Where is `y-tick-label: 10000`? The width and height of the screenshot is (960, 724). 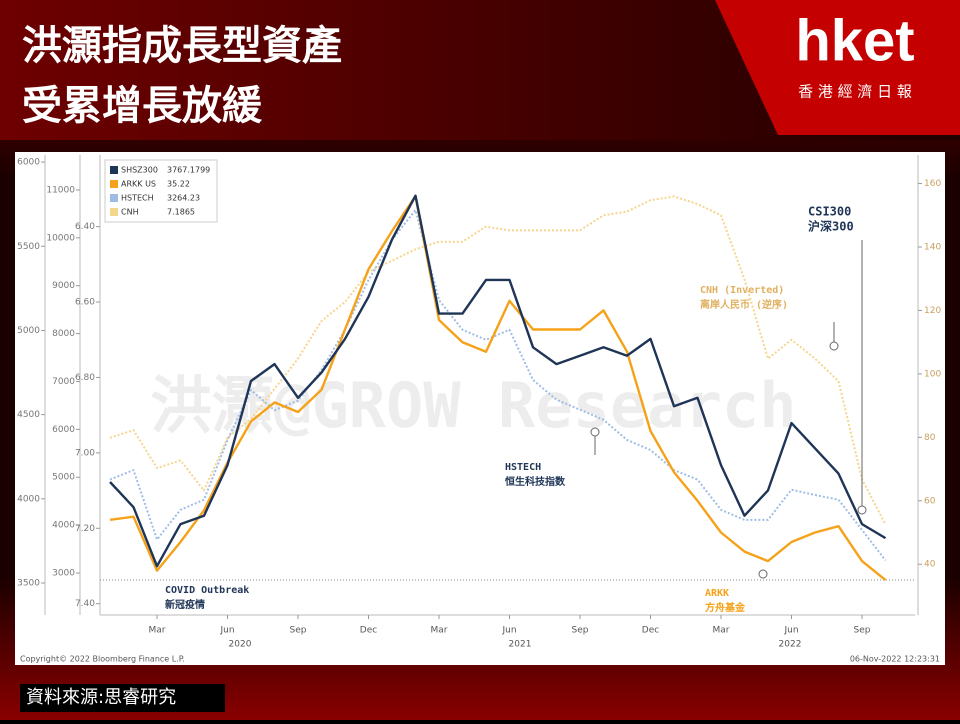 y-tick-label: 10000 is located at coordinates (60, 238).